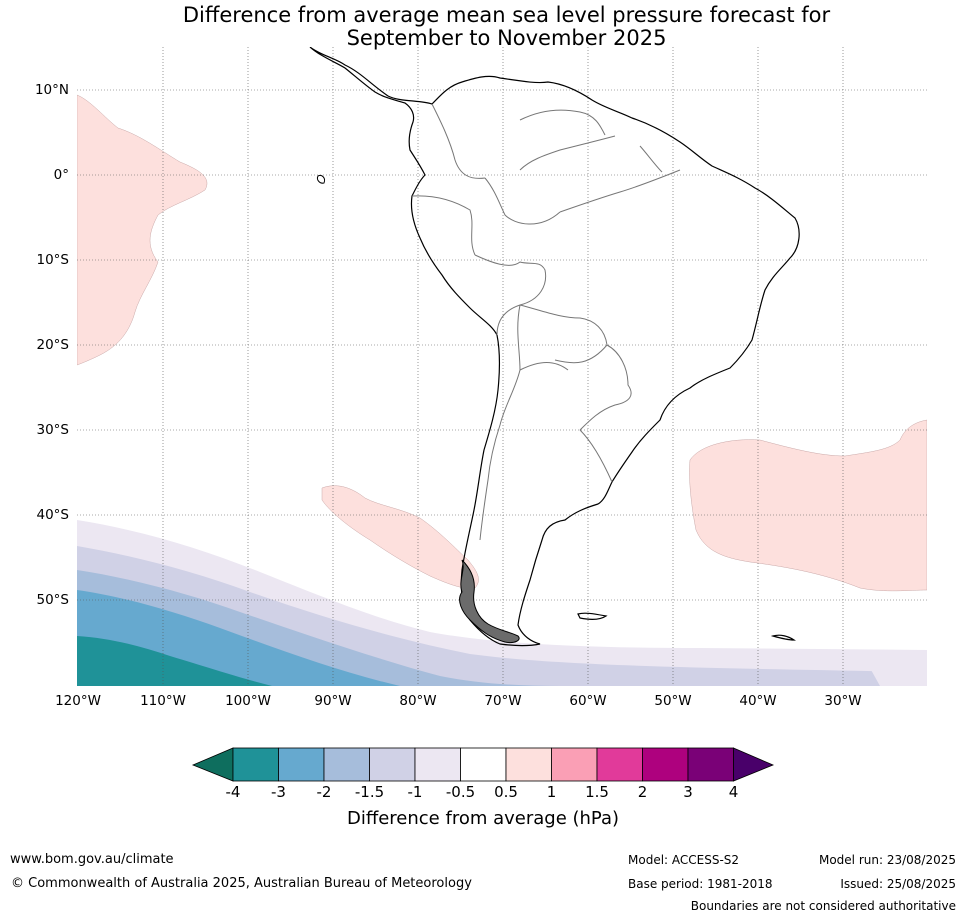 The image size is (965, 919). I want to click on colorbar-tick-label: 1, so click(551, 792).